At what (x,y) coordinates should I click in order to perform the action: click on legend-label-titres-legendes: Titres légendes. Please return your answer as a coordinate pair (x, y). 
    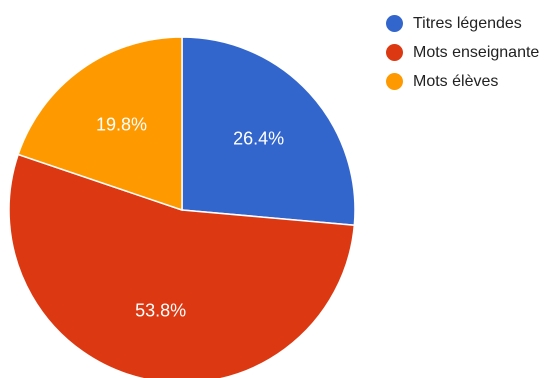
    Looking at the image, I should click on (467, 23).